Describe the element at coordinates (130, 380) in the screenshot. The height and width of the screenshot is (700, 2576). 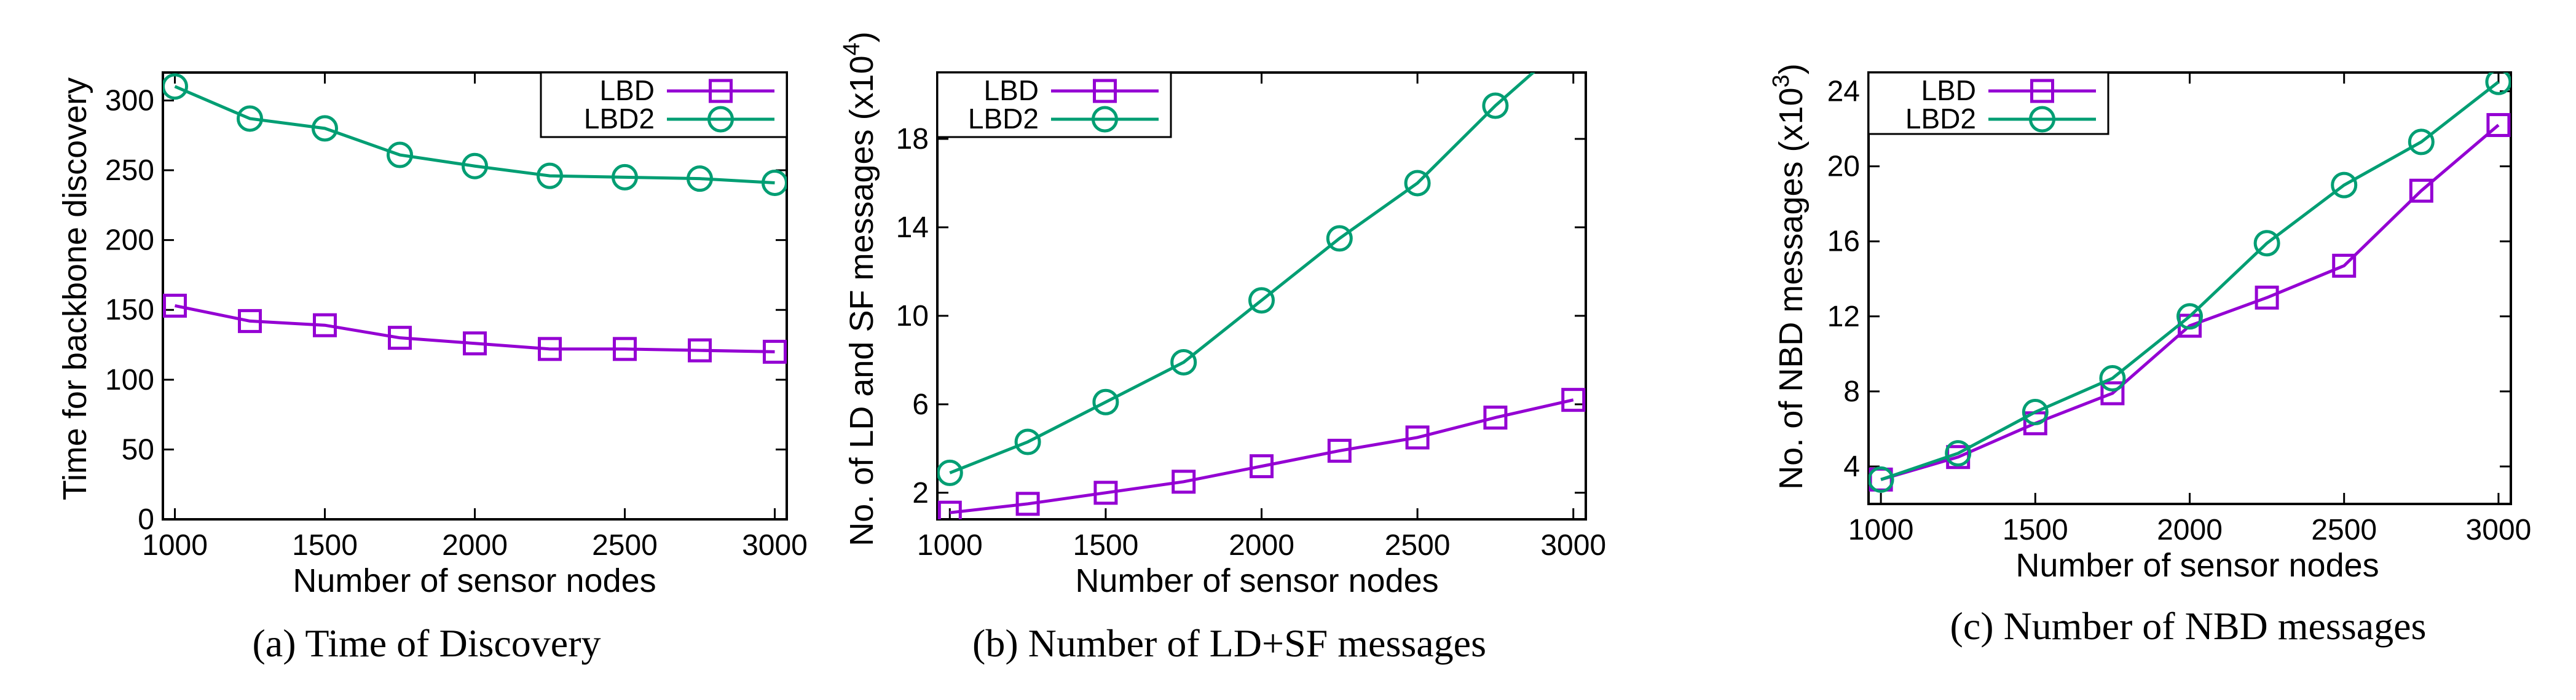
I see `y-tick-label: 100` at that location.